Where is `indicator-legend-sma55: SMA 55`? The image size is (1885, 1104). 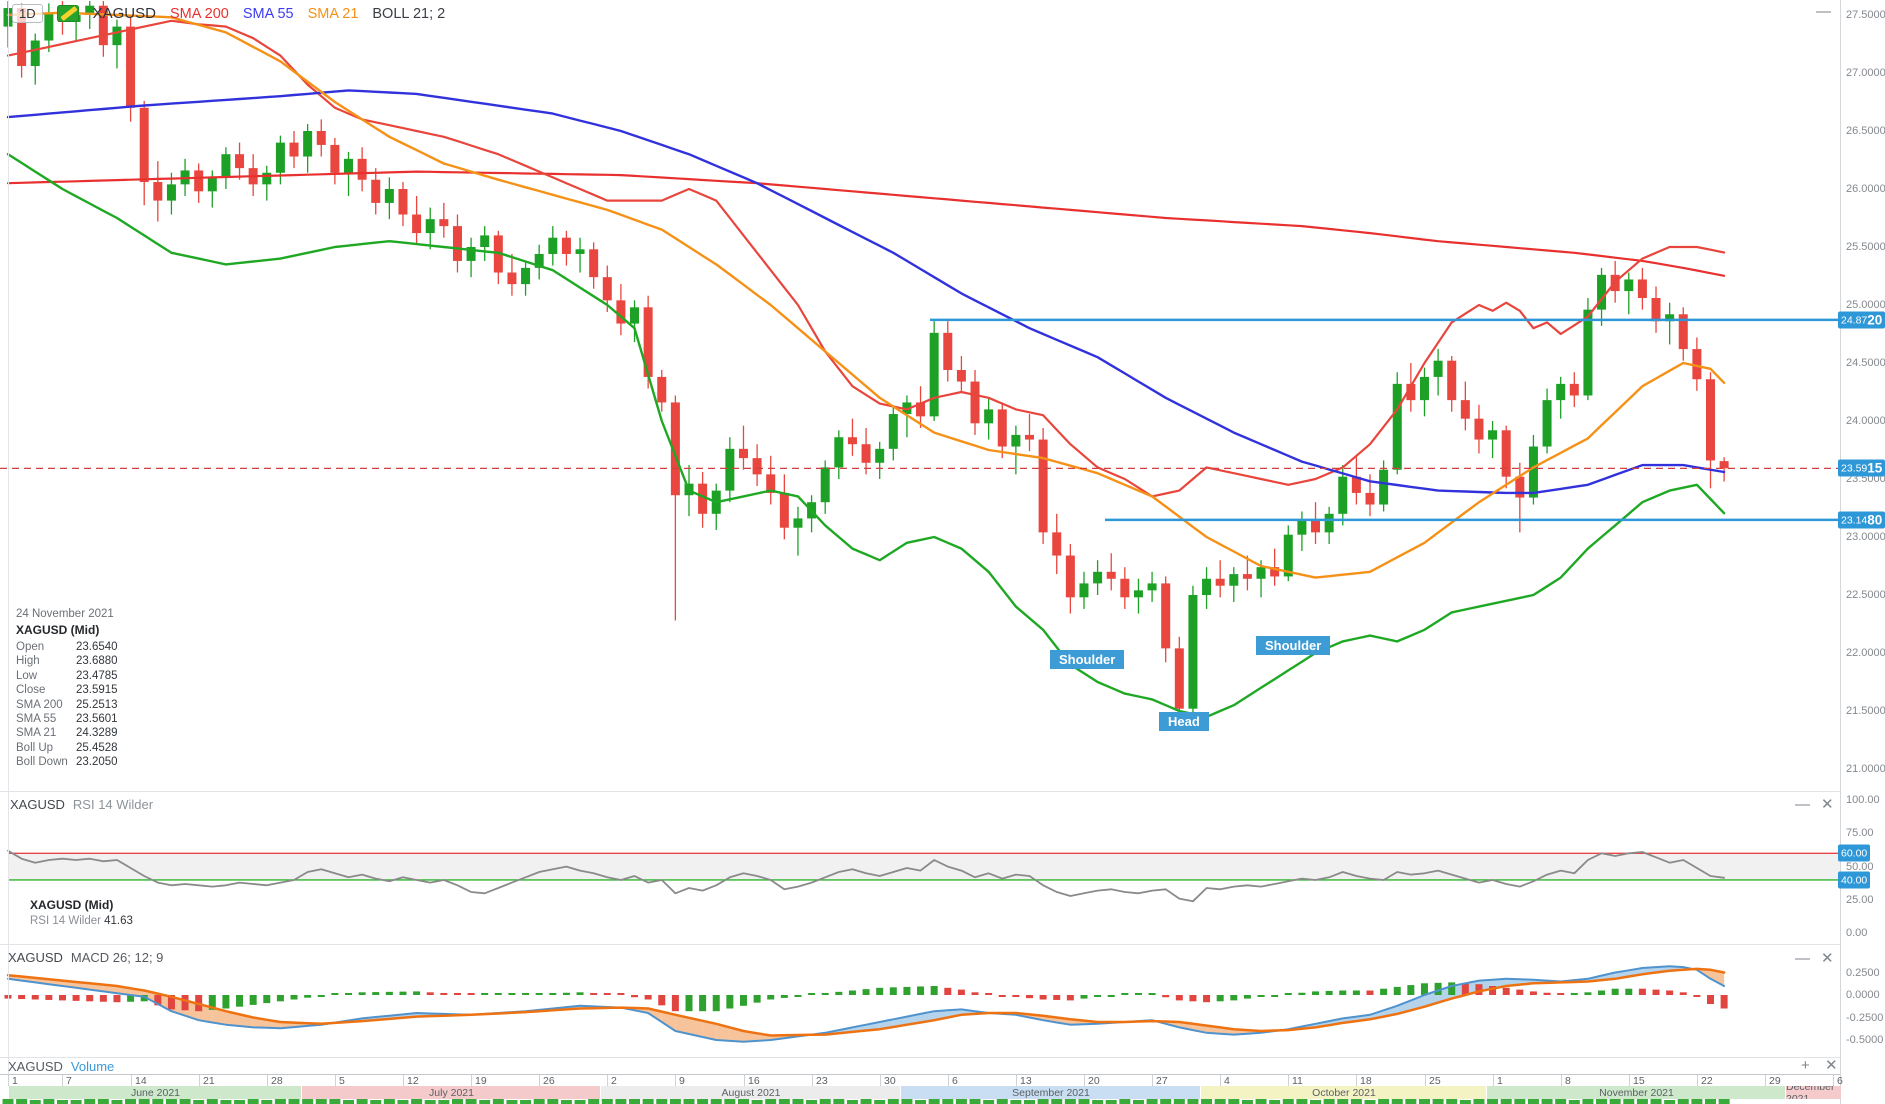
indicator-legend-sma55: SMA 55 is located at coordinates (268, 13).